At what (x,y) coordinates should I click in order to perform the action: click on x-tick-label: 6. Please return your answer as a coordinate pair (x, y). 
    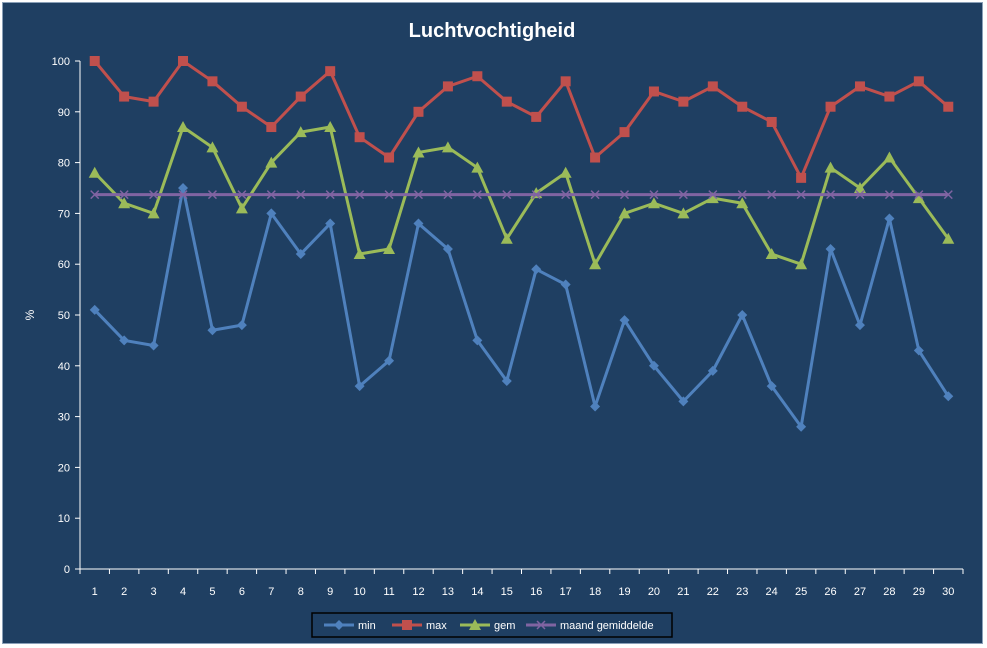
    Looking at the image, I should click on (242, 592).